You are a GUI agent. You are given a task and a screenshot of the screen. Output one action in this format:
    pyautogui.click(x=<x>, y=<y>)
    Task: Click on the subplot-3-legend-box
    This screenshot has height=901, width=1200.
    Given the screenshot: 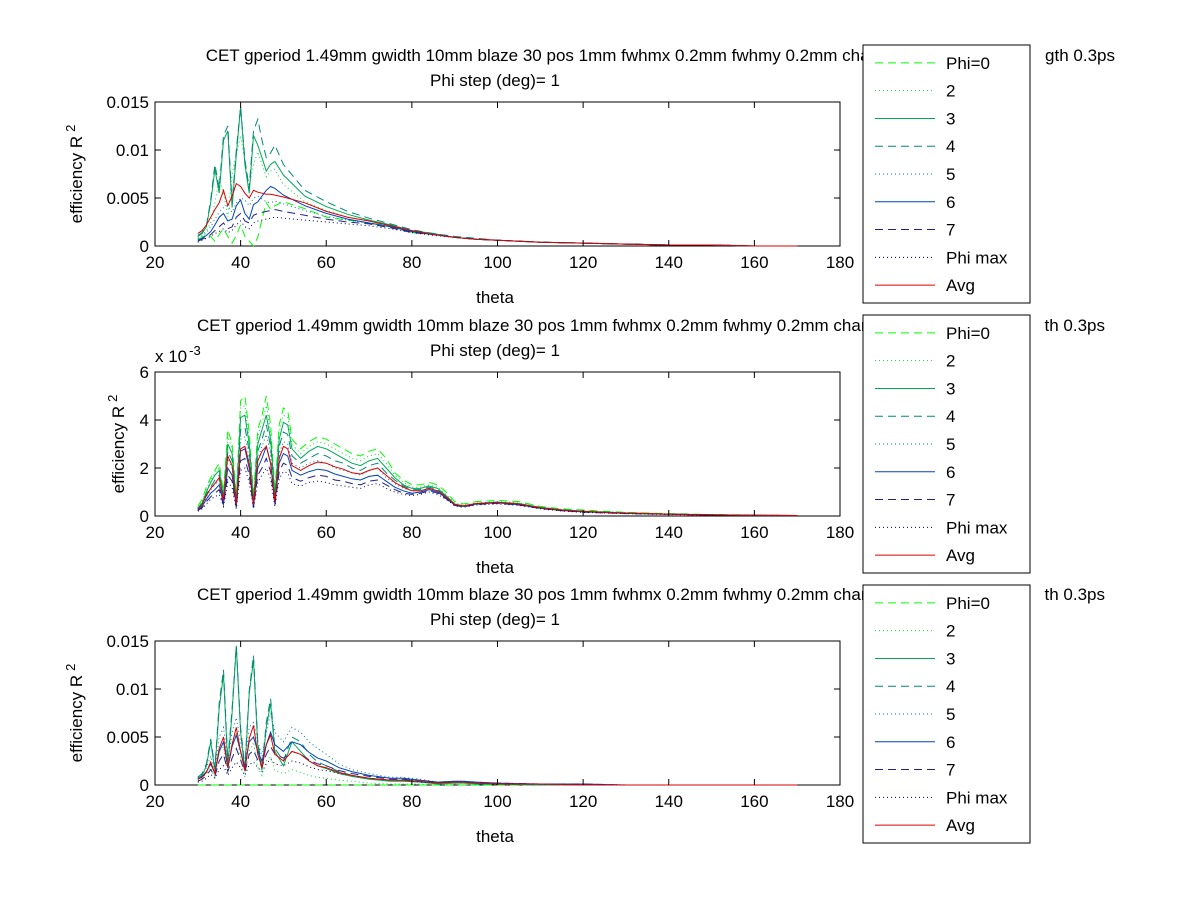 What is the action you would take?
    pyautogui.click(x=946, y=714)
    